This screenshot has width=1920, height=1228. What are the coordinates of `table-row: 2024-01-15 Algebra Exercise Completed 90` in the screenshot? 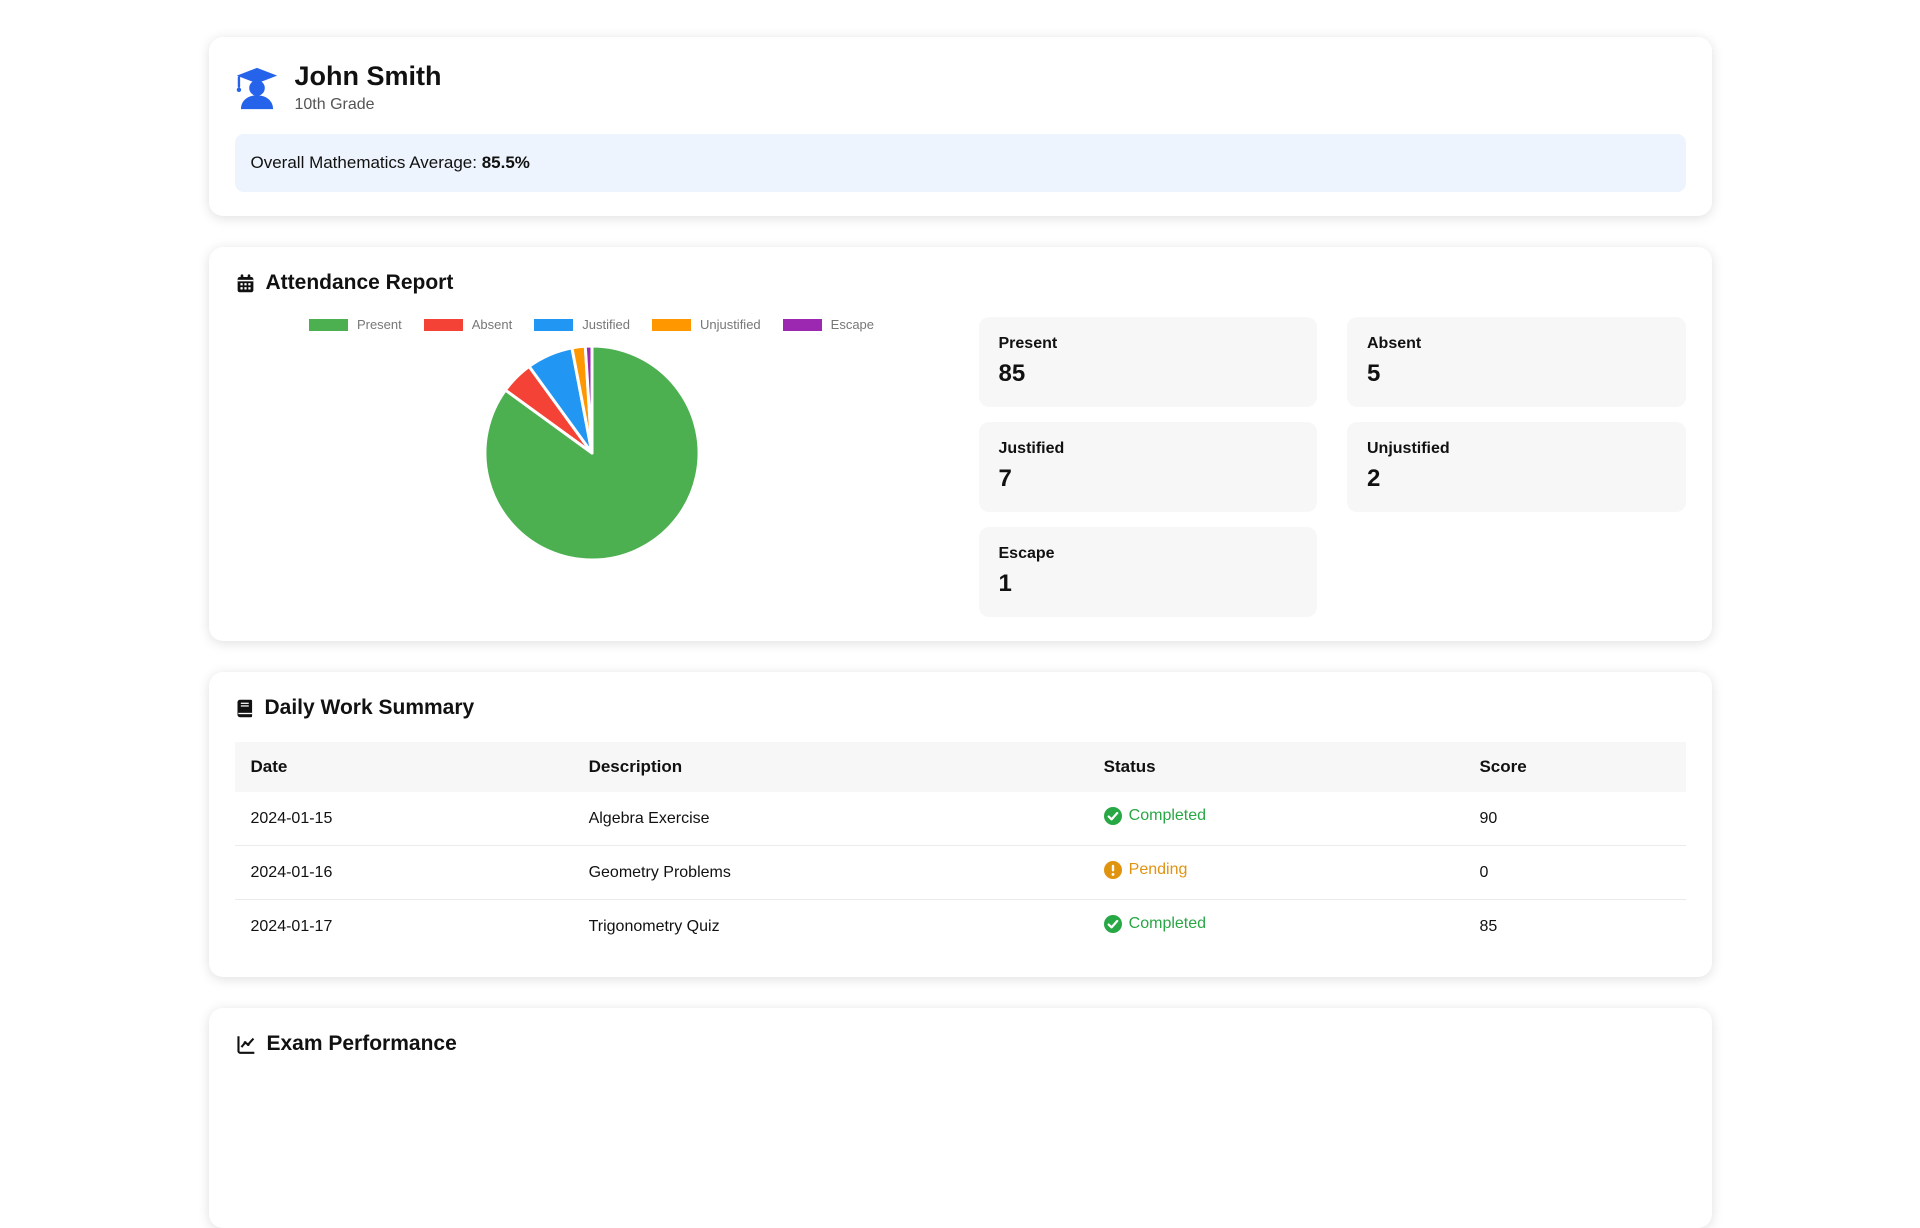 It's located at (960, 819).